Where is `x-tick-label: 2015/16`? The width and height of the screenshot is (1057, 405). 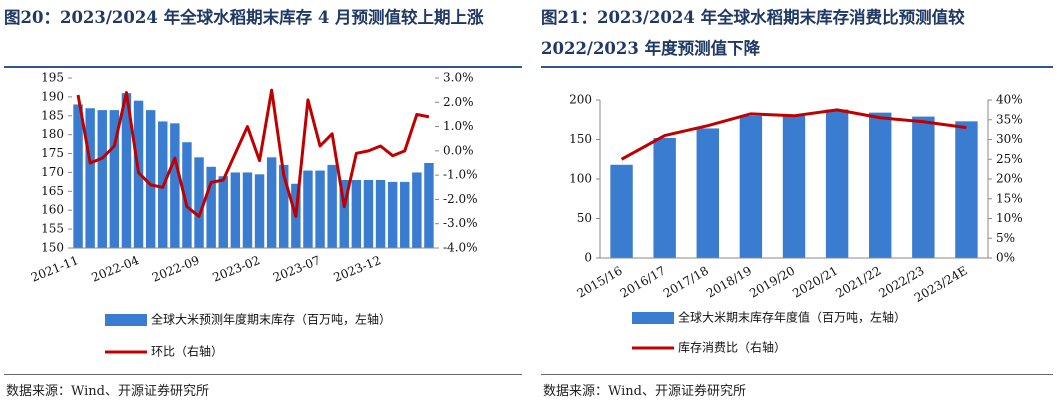
x-tick-label: 2015/16 is located at coordinates (600, 282).